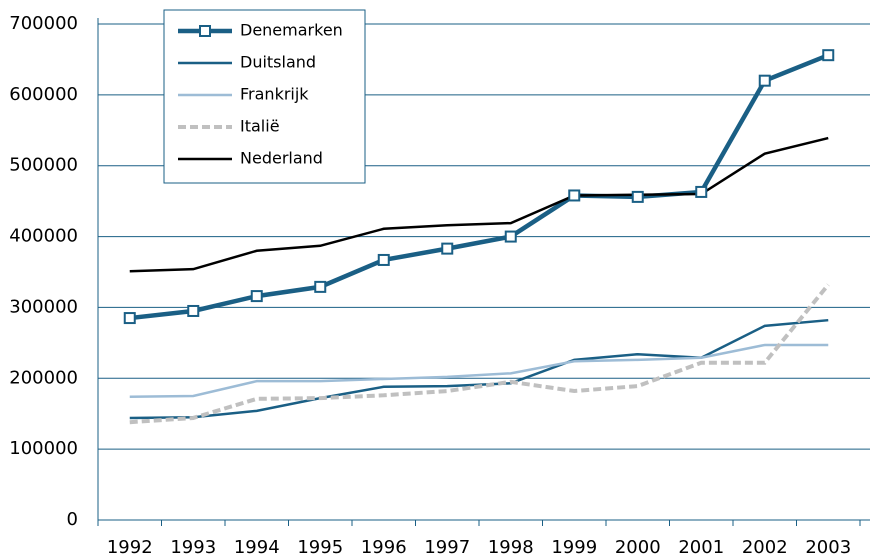 The image size is (875, 560). I want to click on legend-label: Frankrijk, so click(274, 94).